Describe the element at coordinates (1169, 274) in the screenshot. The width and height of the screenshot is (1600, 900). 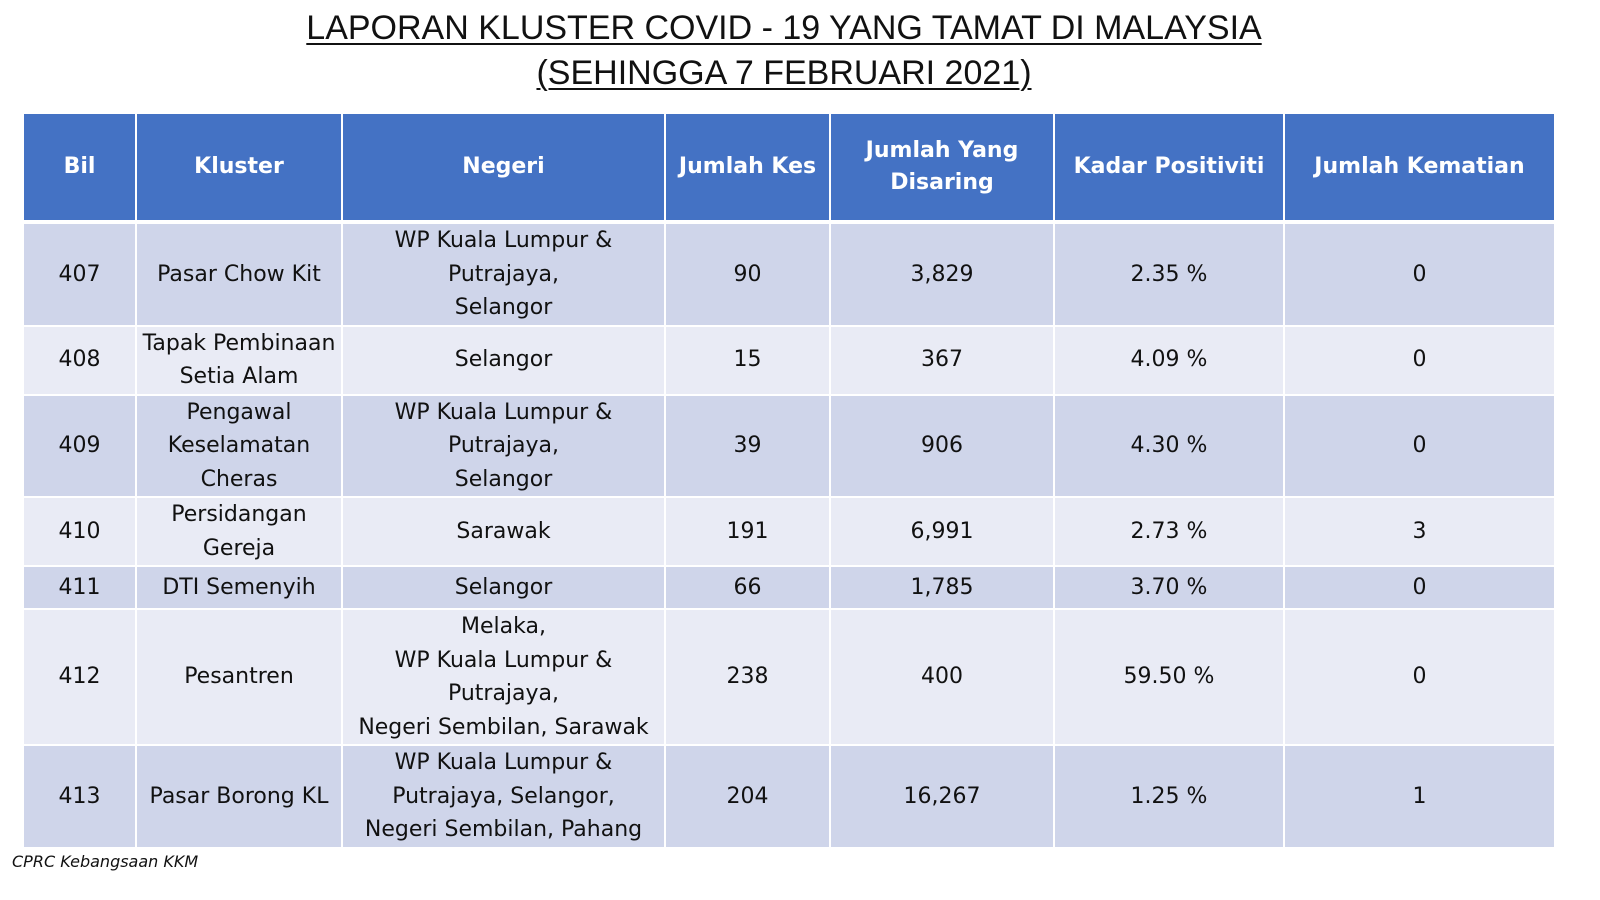
I see `cell-kadar-positiviti: 2.35 %` at that location.